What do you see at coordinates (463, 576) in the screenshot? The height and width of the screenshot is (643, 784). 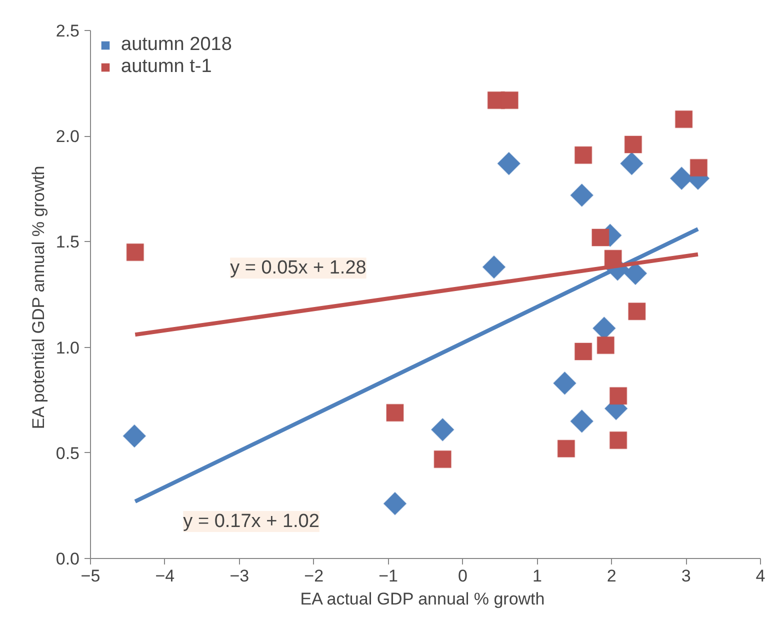 I see `x-tick-label: 0` at bounding box center [463, 576].